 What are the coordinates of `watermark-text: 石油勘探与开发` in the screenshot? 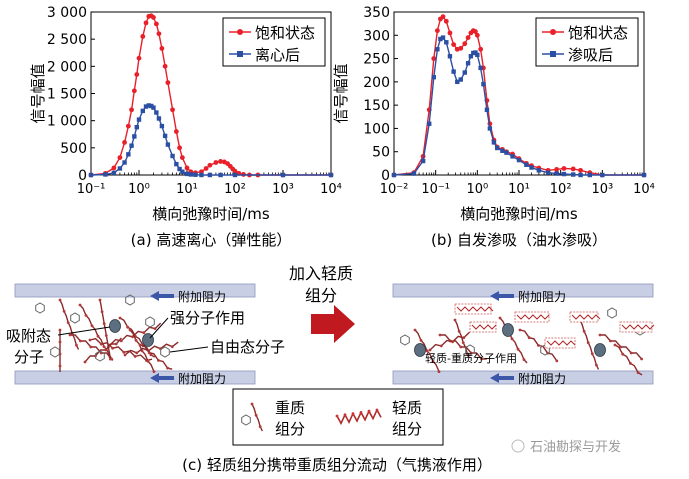 It's located at (575, 447).